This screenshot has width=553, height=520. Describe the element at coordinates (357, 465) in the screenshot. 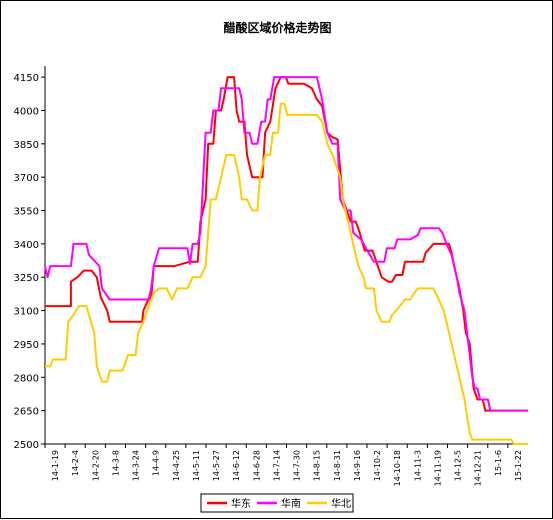

I see `x-tick-label: 14-9-16` at that location.